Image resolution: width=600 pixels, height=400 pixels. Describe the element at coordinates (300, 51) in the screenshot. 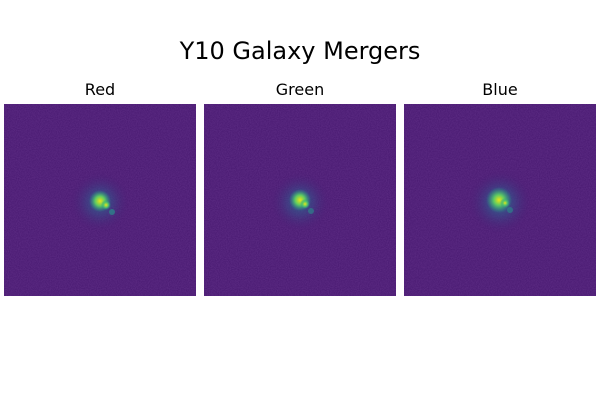

I see `figure-title: Y10 Galaxy Mergers` at that location.